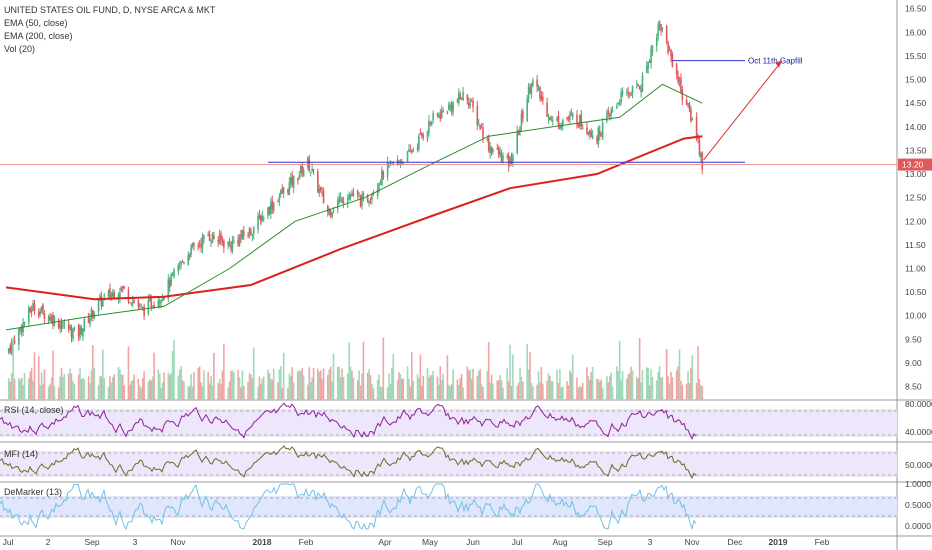 The width and height of the screenshot is (932, 550). Describe the element at coordinates (48, 542) in the screenshot. I see `time-tick-label: 2` at that location.